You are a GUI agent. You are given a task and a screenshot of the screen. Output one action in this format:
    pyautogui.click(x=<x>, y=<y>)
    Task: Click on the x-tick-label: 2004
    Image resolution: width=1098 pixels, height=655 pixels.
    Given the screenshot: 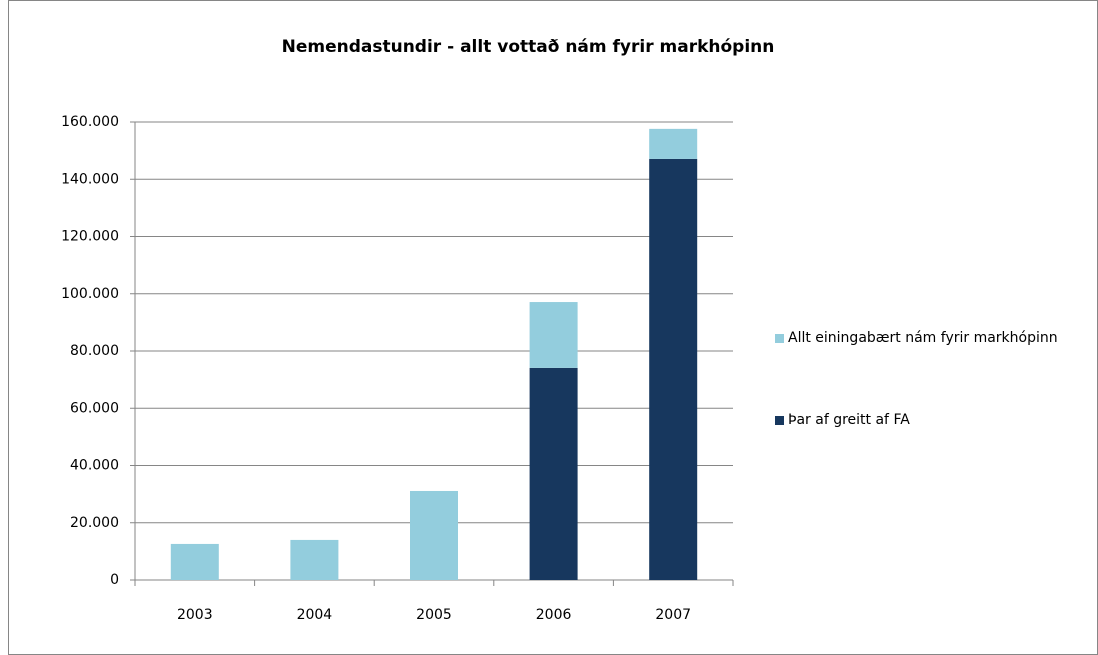 What is the action you would take?
    pyautogui.click(x=315, y=615)
    